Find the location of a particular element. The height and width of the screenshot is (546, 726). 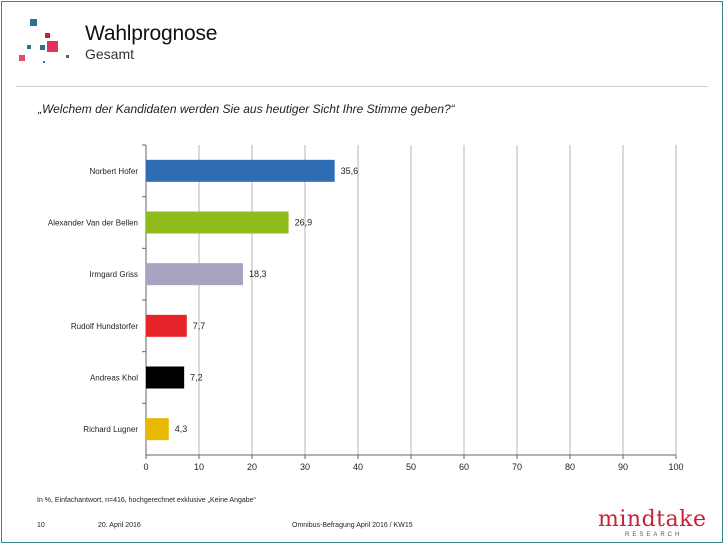

x-tick-label: 10 is located at coordinates (199, 467).